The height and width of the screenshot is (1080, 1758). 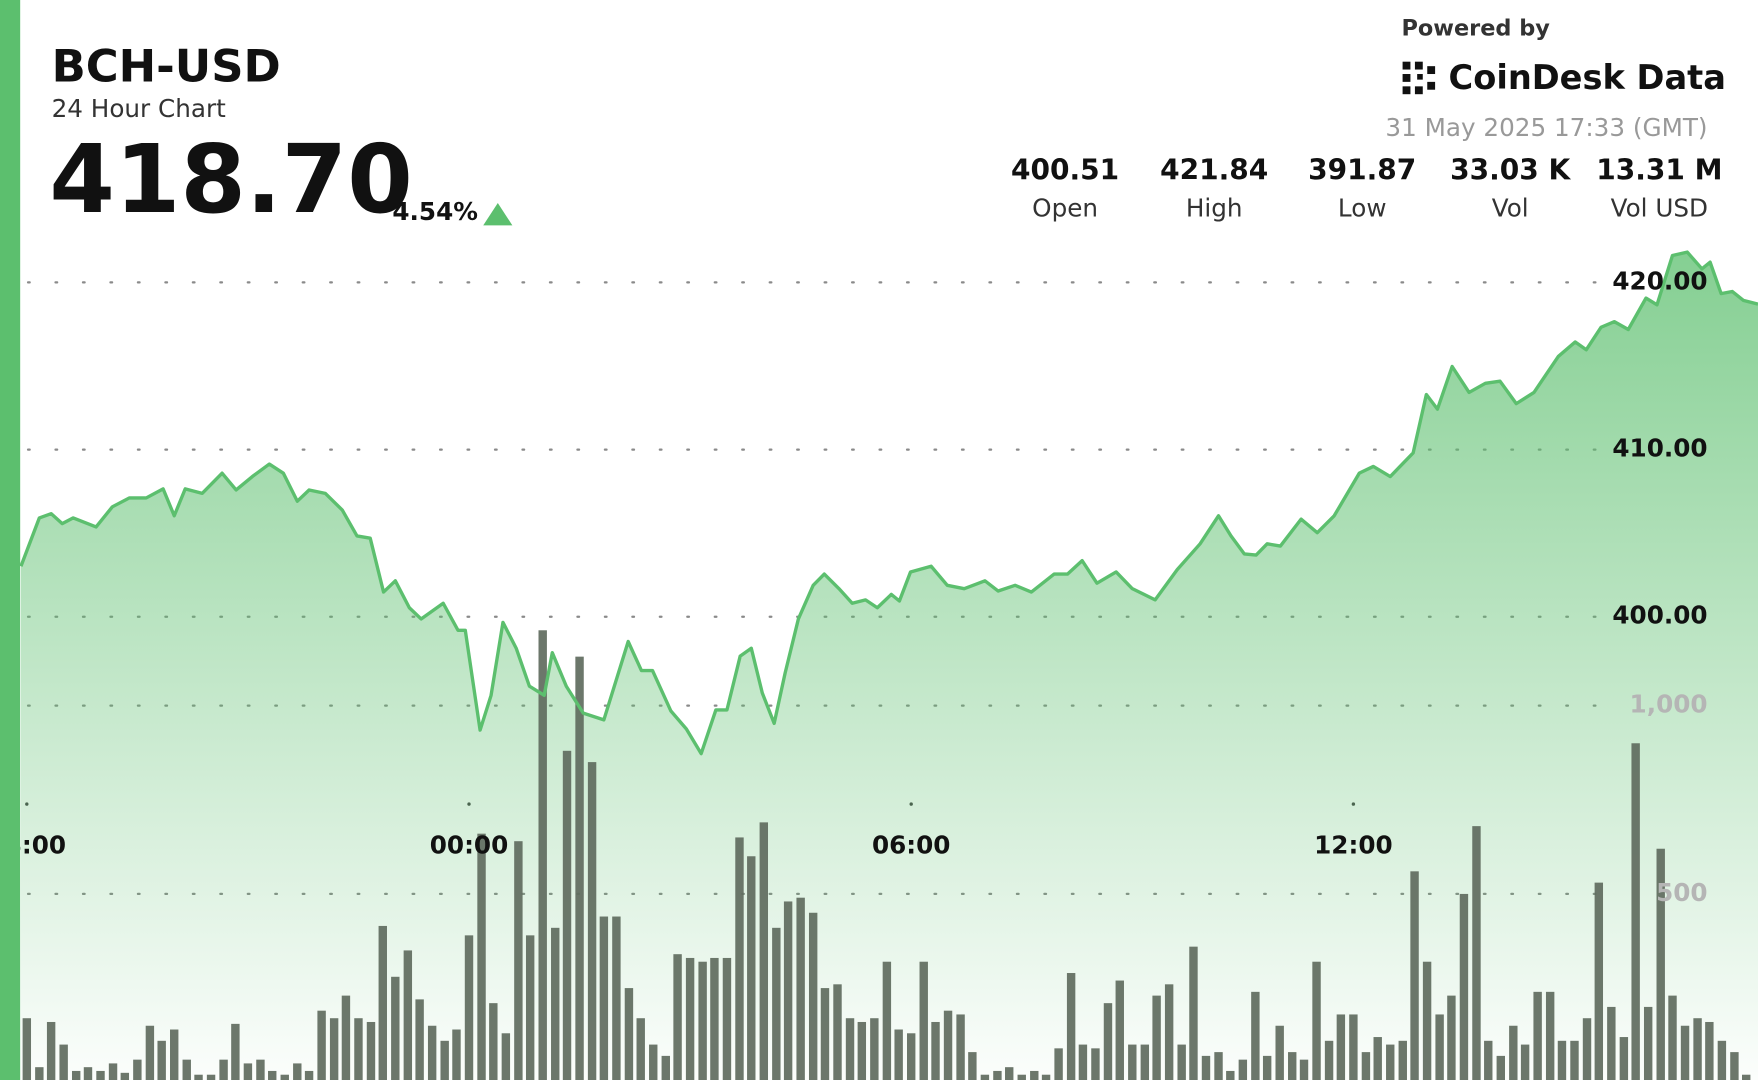 I want to click on side-bar, so click(x=10, y=540).